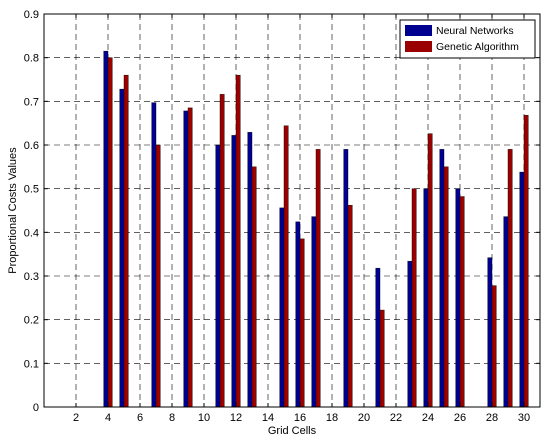 The height and width of the screenshot is (441, 550). What do you see at coordinates (292, 431) in the screenshot?
I see `x-axis-label: Grid Cells` at bounding box center [292, 431].